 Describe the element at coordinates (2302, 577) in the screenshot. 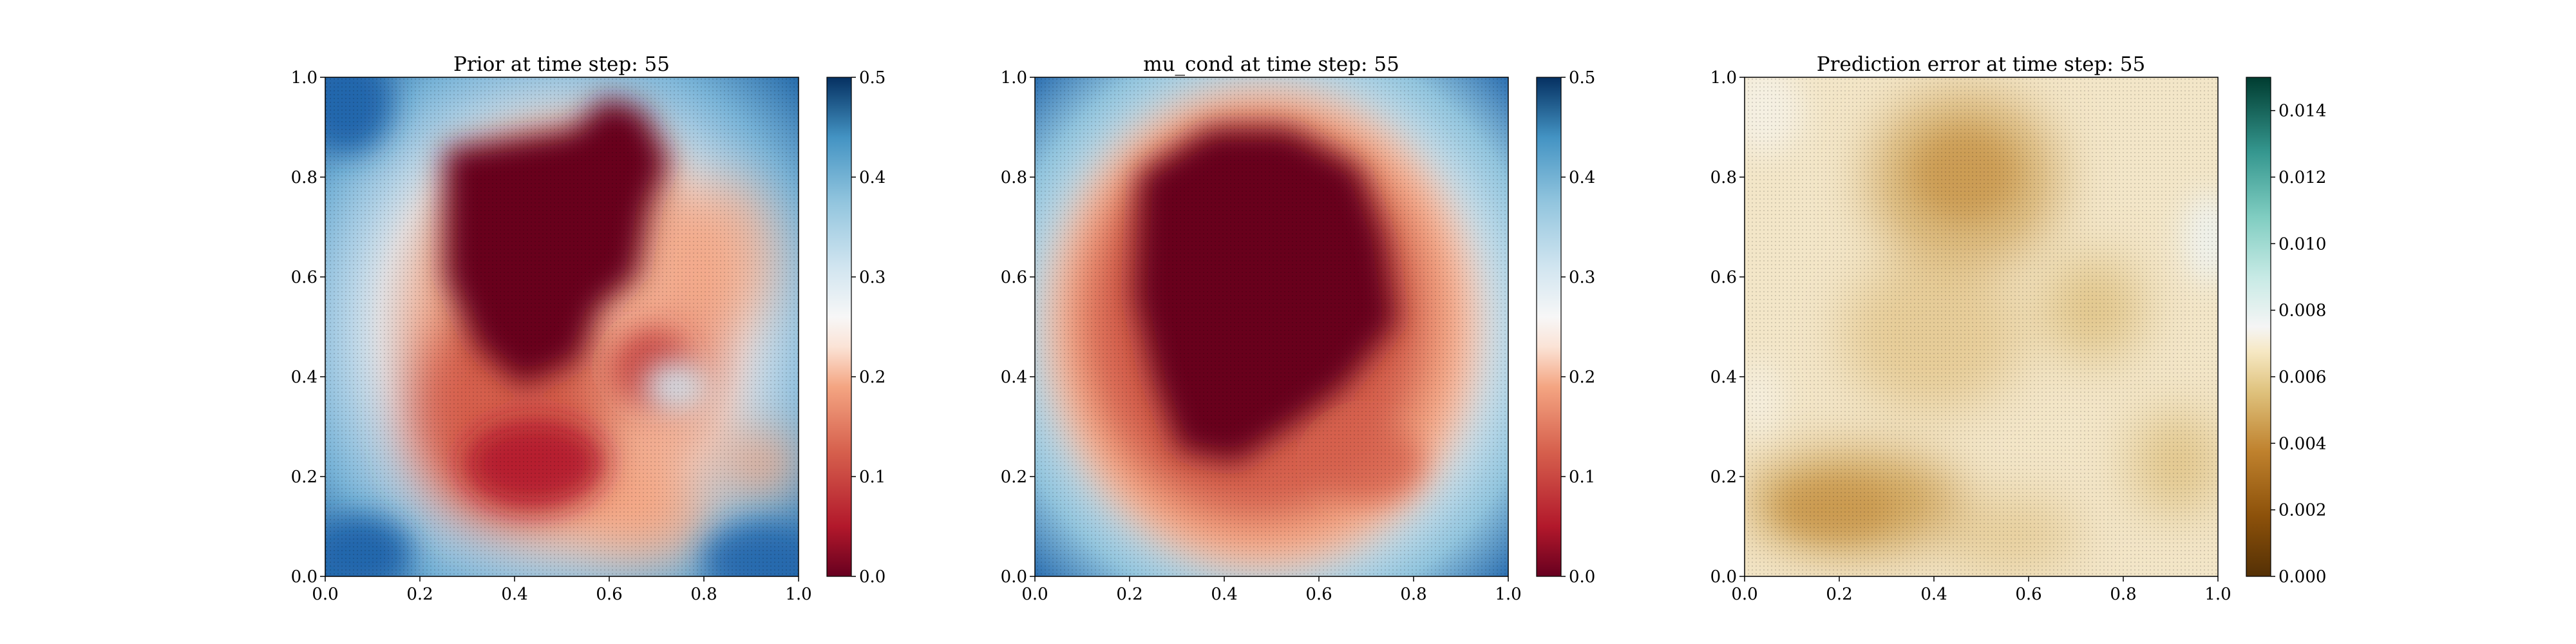

I see `colorbar-tick-label: 0.000` at that location.